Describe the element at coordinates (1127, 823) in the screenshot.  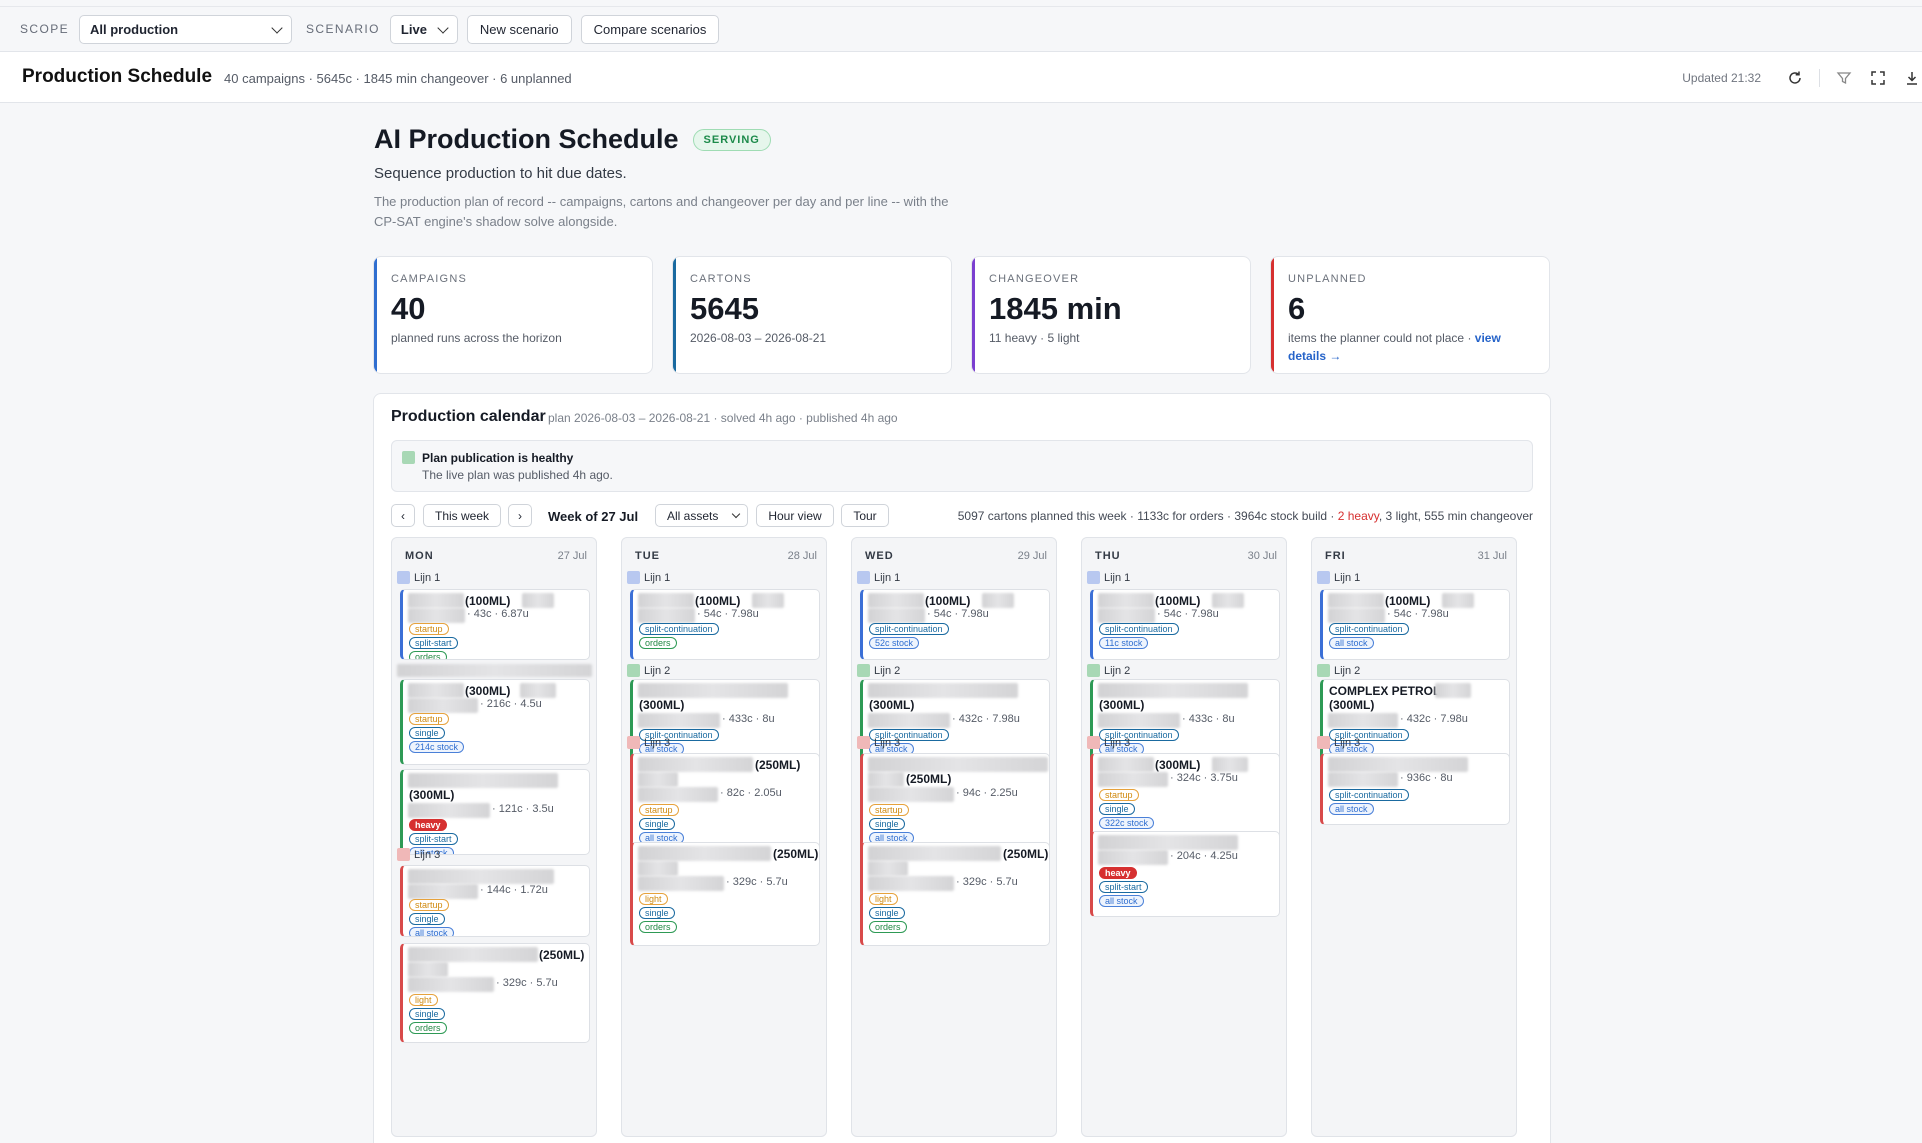
I see `tag-stock: 322c stock` at that location.